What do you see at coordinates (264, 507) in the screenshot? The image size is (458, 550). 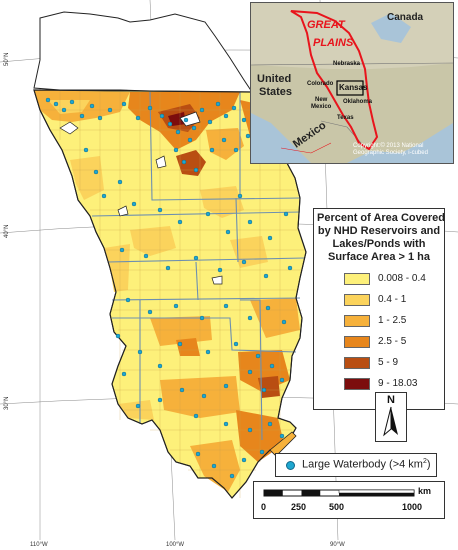 I see `scale-tick-0: 0` at bounding box center [264, 507].